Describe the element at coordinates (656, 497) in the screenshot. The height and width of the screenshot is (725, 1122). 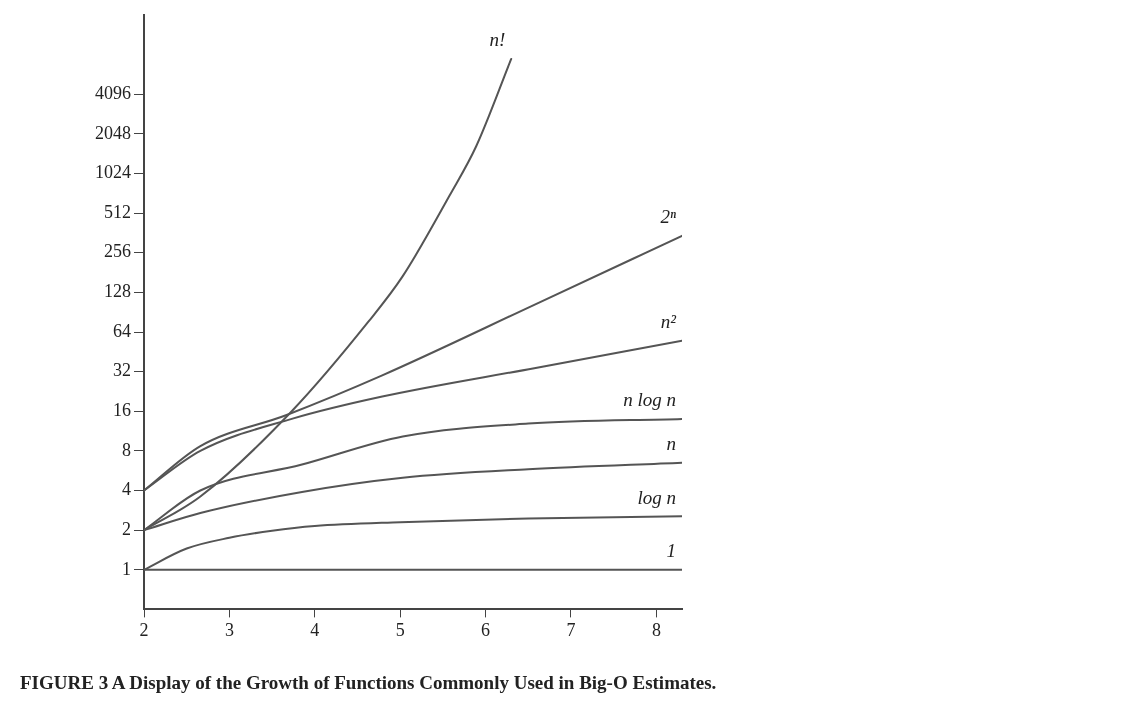
I see `series-label: log n` at that location.